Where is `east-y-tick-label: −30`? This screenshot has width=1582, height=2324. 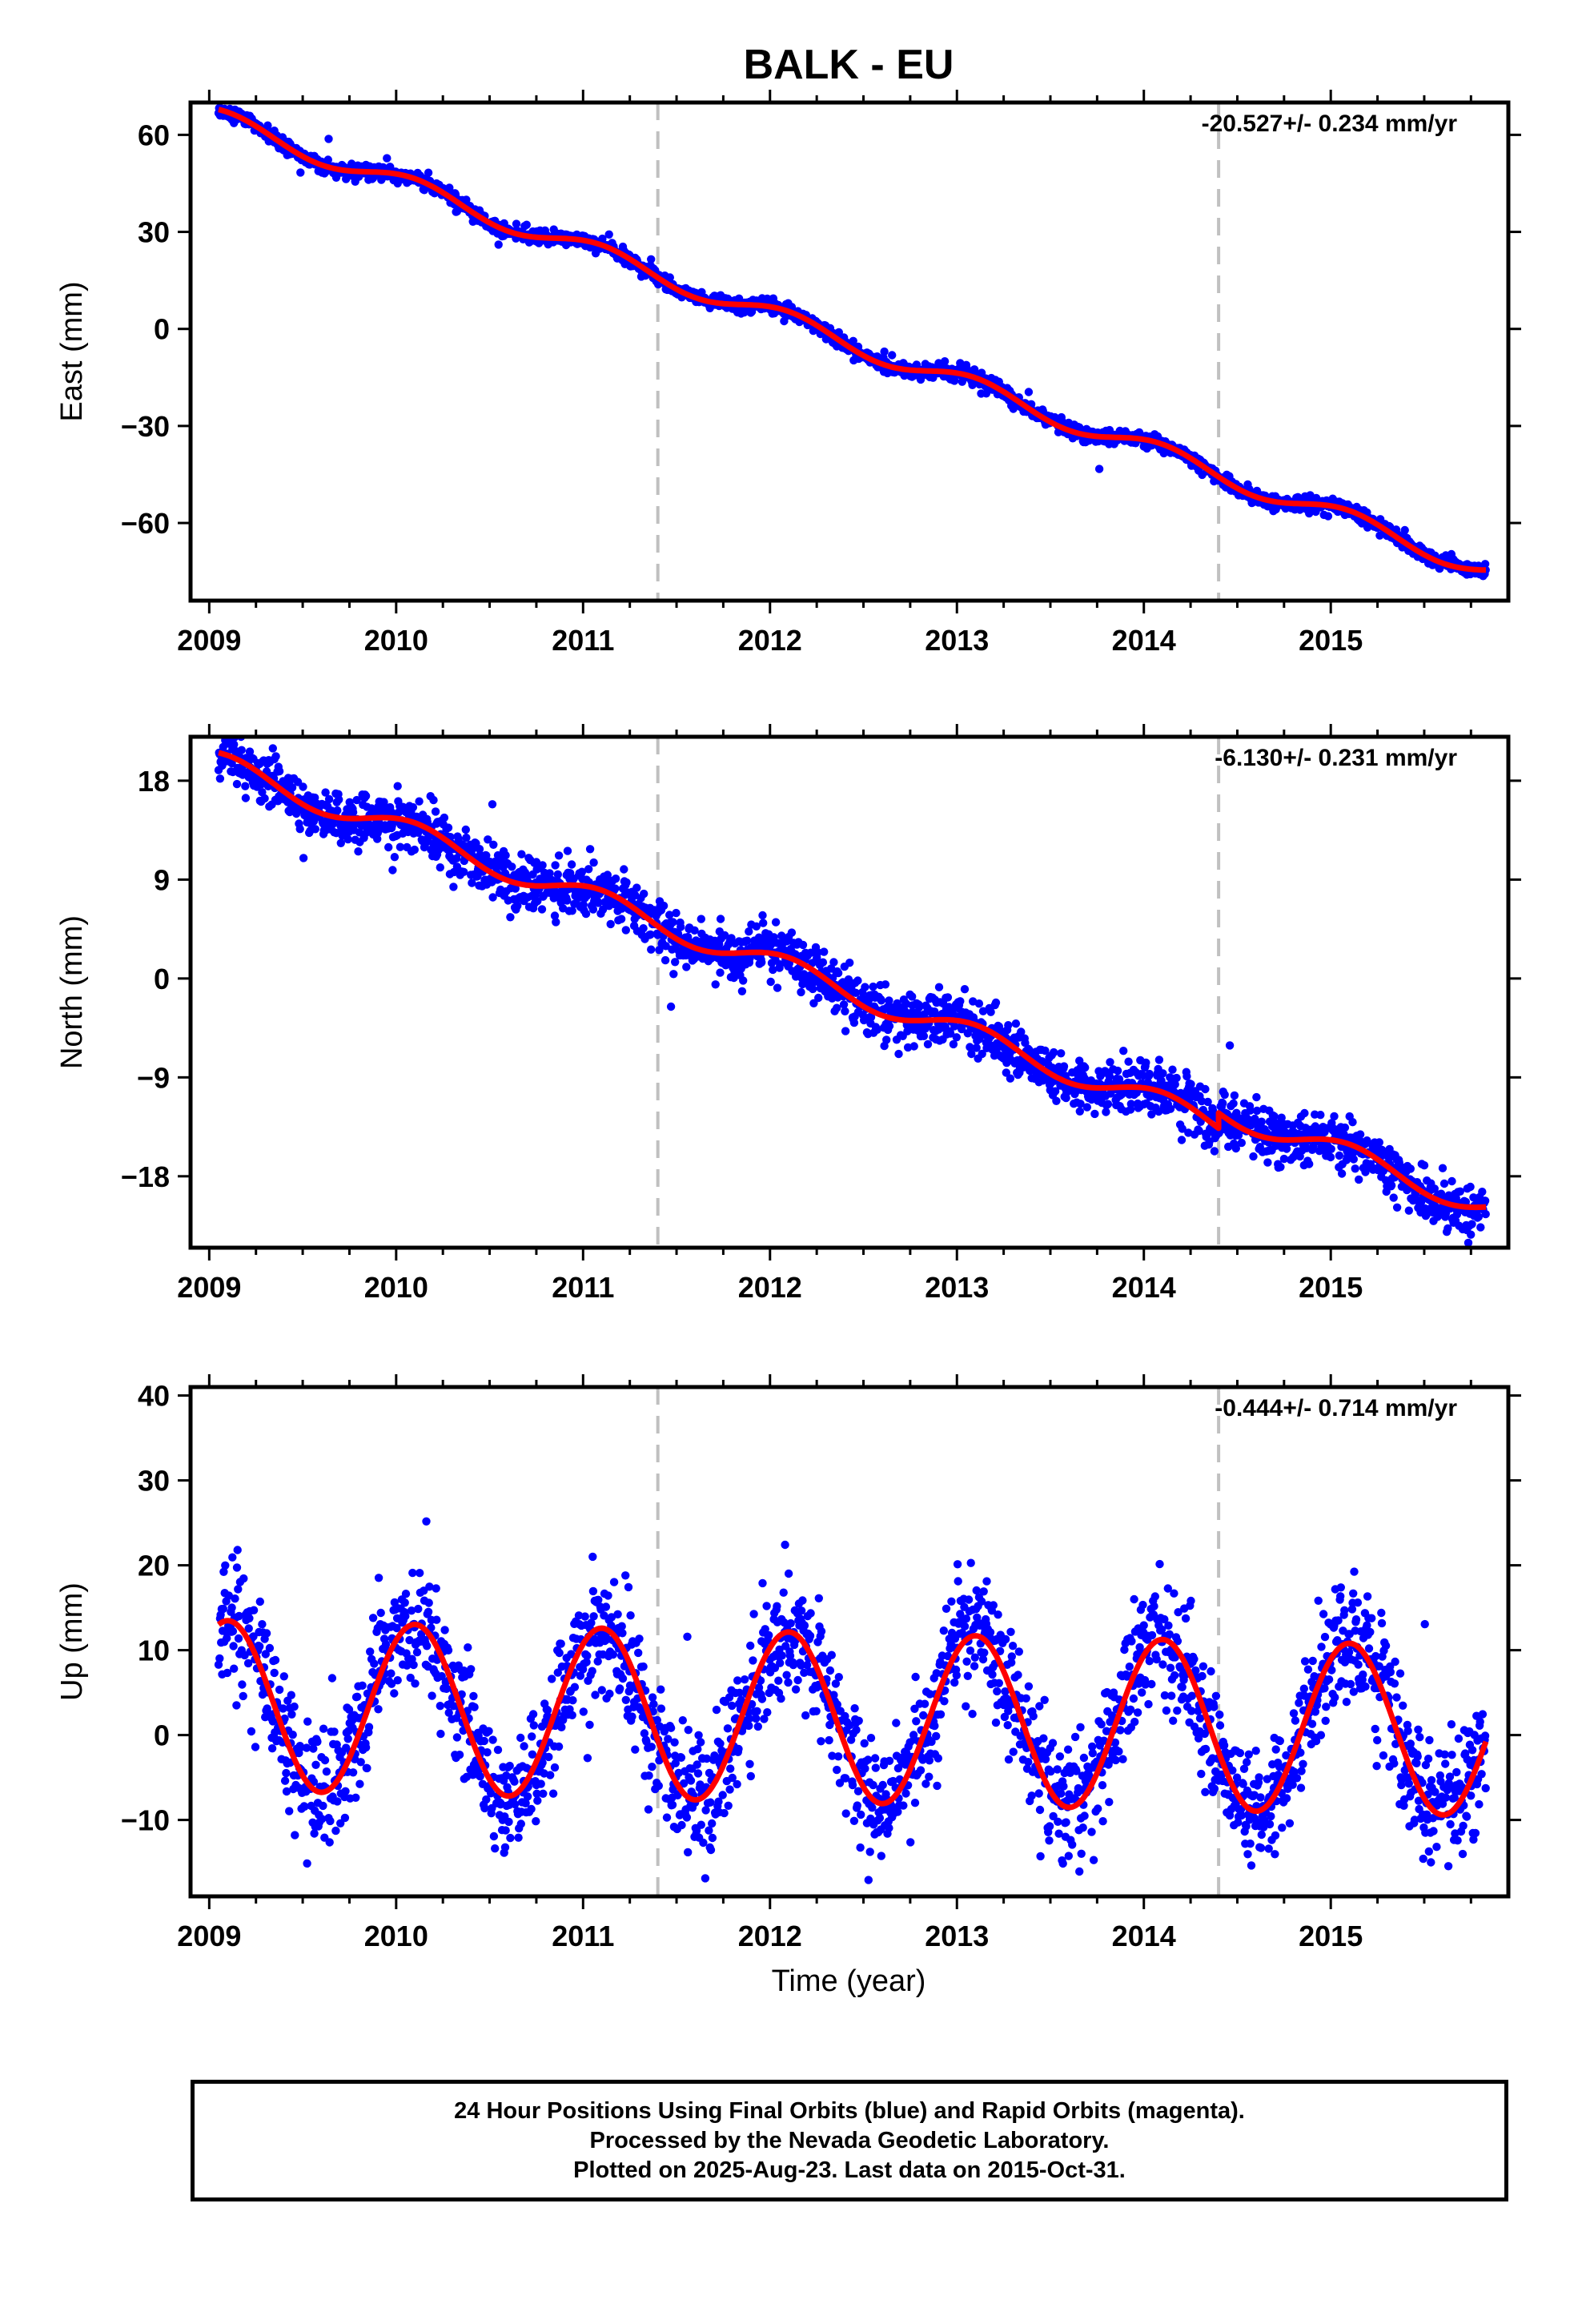
east-y-tick-label: −30 is located at coordinates (145, 426).